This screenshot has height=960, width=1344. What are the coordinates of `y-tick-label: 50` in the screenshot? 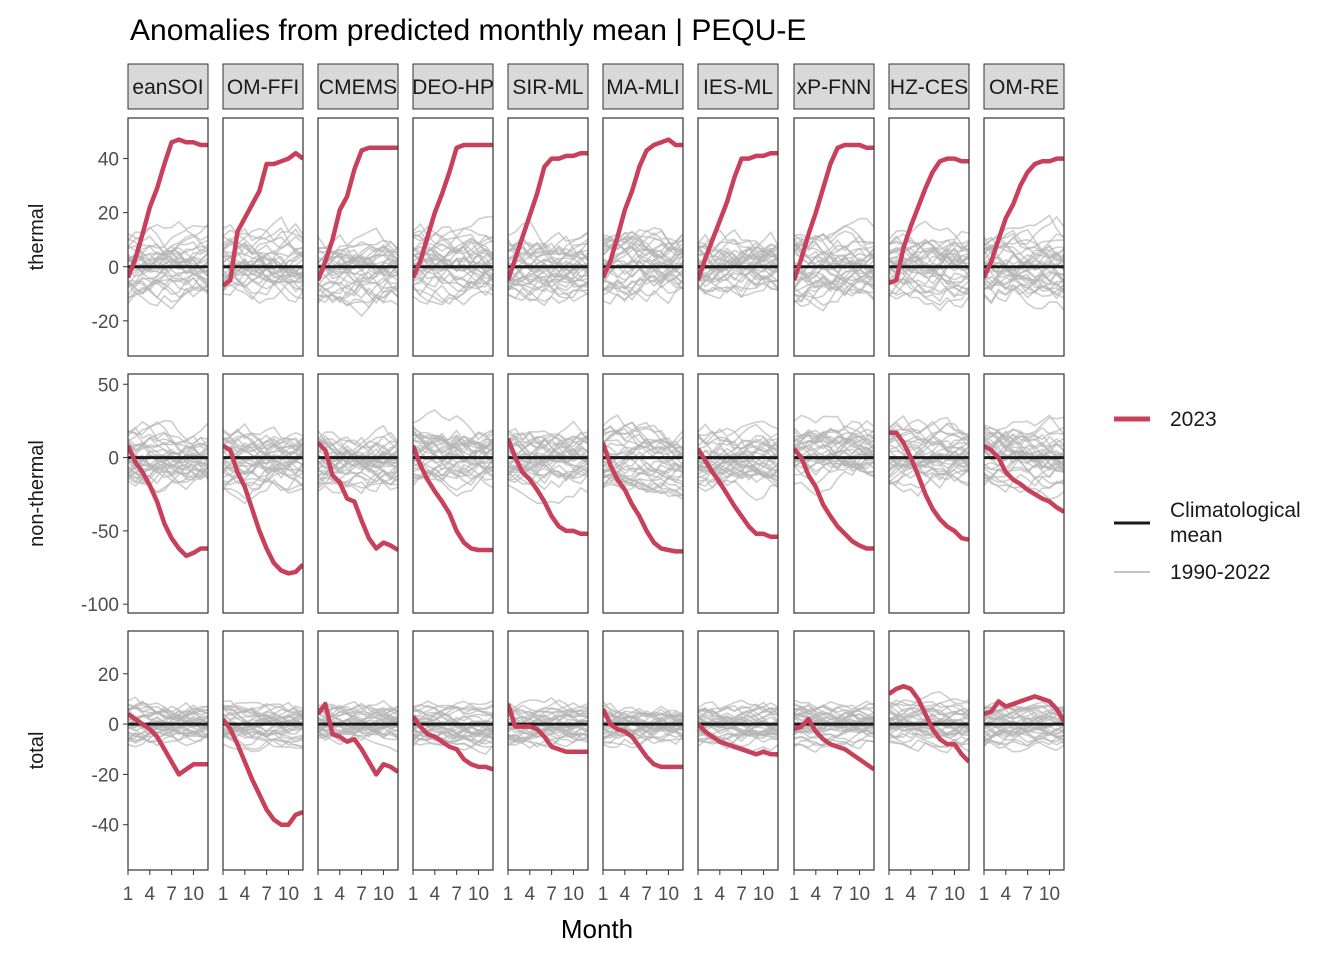 It's located at (108, 385).